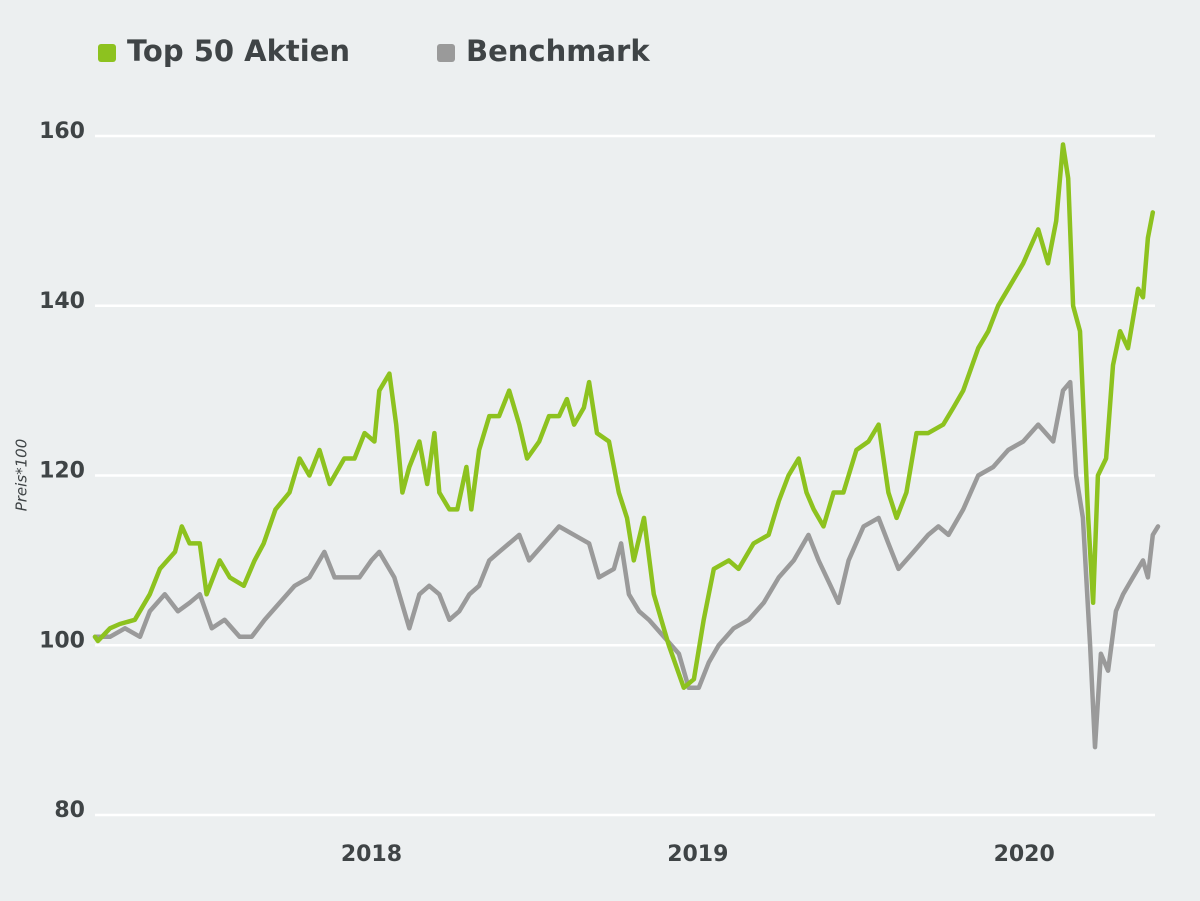 This screenshot has width=1200, height=901. I want to click on y-tick-label: 160, so click(62, 131).